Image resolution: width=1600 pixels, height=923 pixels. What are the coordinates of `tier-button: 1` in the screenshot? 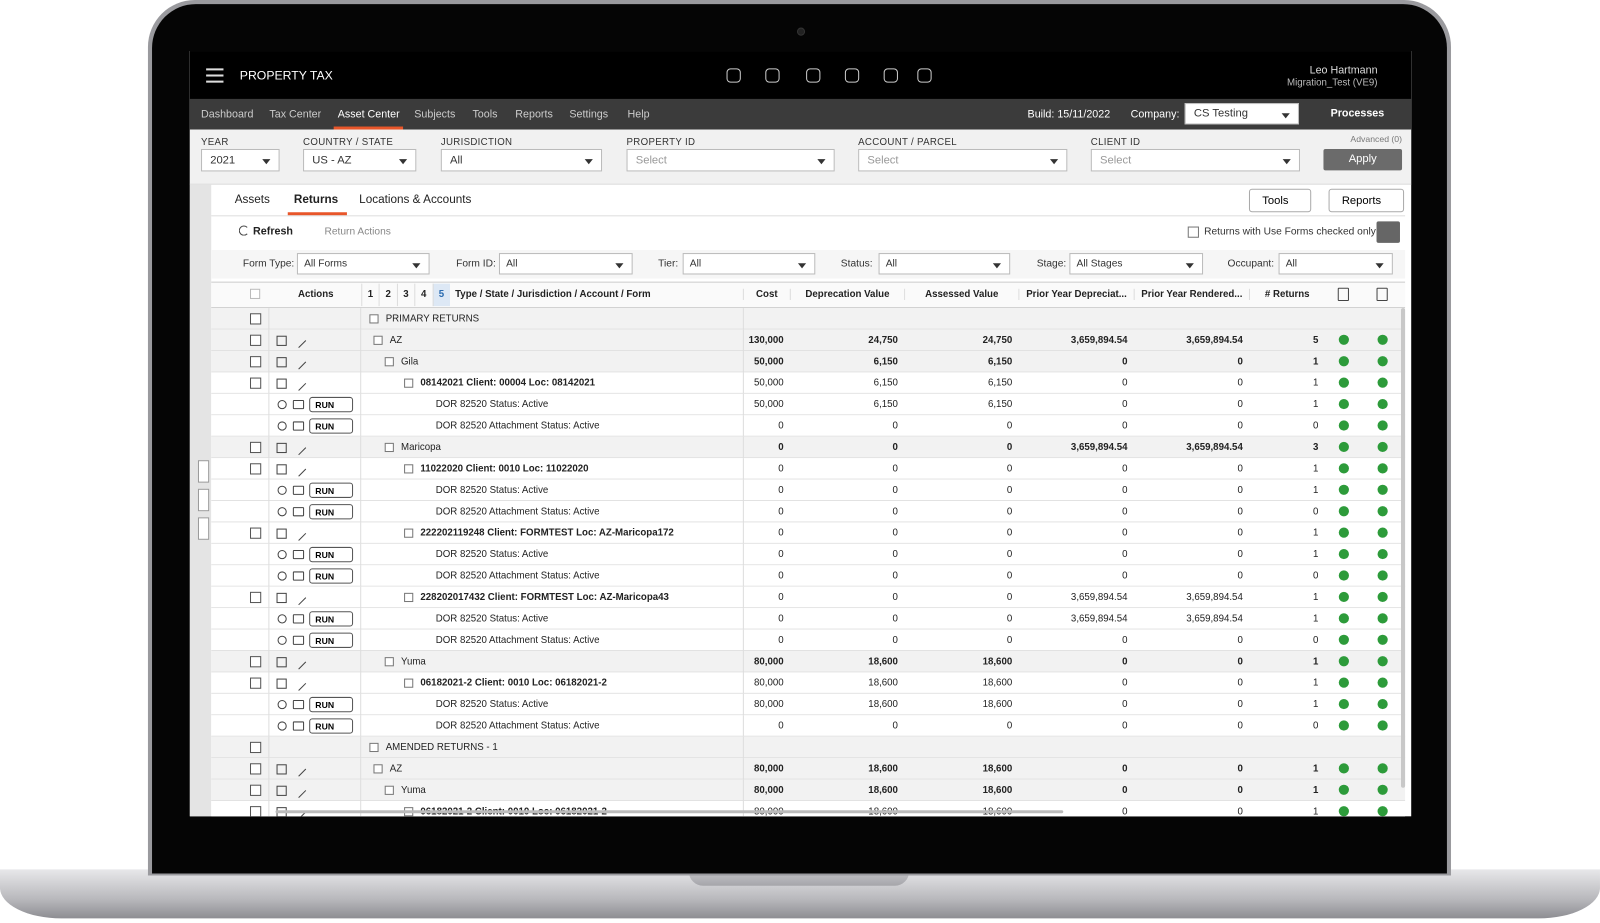 It's located at (369, 295).